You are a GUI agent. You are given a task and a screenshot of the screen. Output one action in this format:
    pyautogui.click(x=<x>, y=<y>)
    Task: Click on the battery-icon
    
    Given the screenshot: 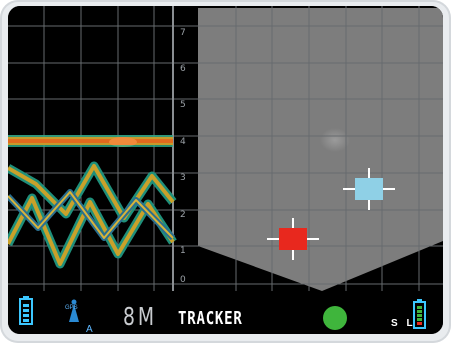 What is the action you would take?
    pyautogui.click(x=26, y=310)
    